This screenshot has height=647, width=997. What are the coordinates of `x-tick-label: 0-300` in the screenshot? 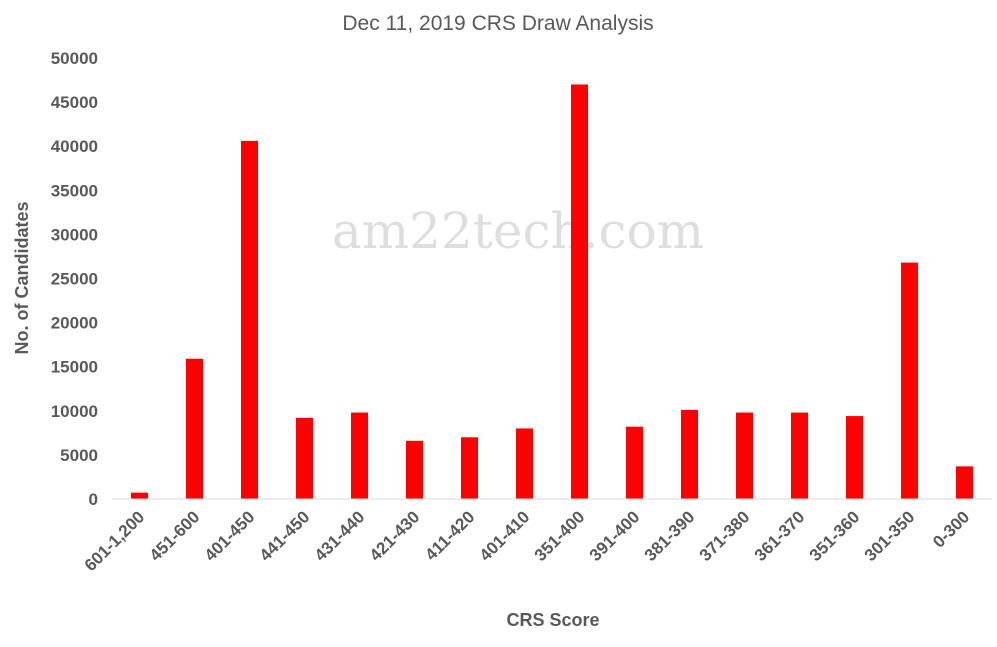 It's located at (951, 529).